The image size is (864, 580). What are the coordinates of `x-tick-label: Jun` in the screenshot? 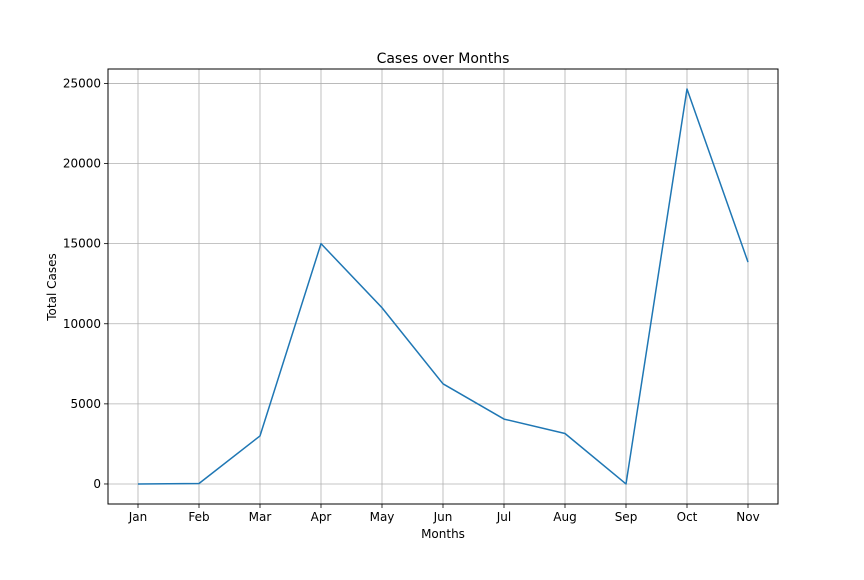 It's located at (443, 517).